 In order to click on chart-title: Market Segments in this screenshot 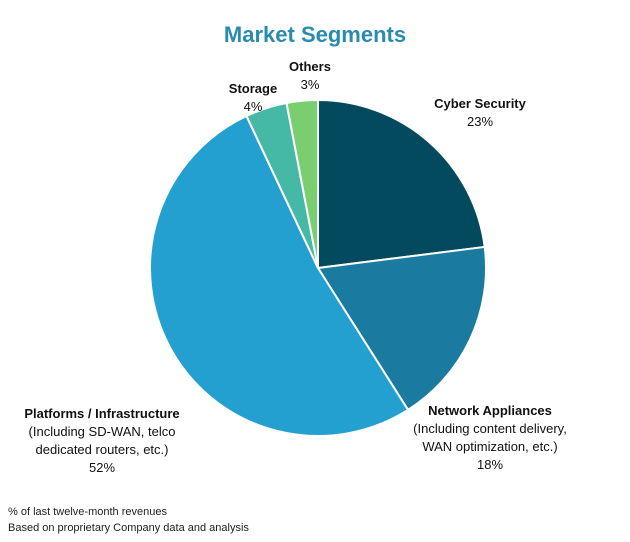, I will do `click(315, 34)`.